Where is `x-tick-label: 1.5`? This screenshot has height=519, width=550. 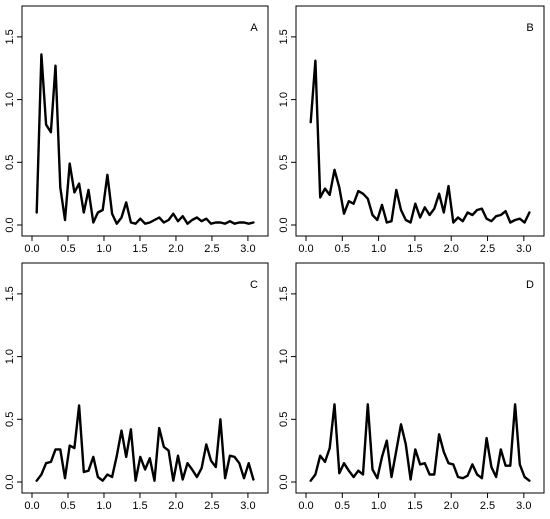
x-tick-label: 1.5 is located at coordinates (414, 249).